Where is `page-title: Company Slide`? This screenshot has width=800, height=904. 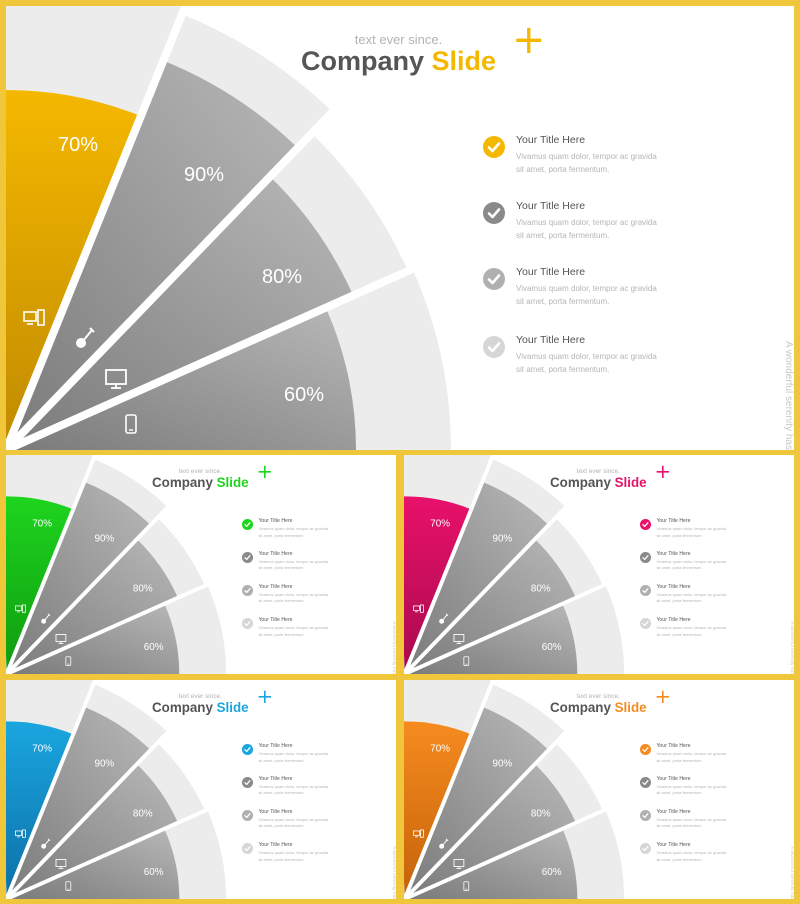 page-title: Company Slide is located at coordinates (598, 707).